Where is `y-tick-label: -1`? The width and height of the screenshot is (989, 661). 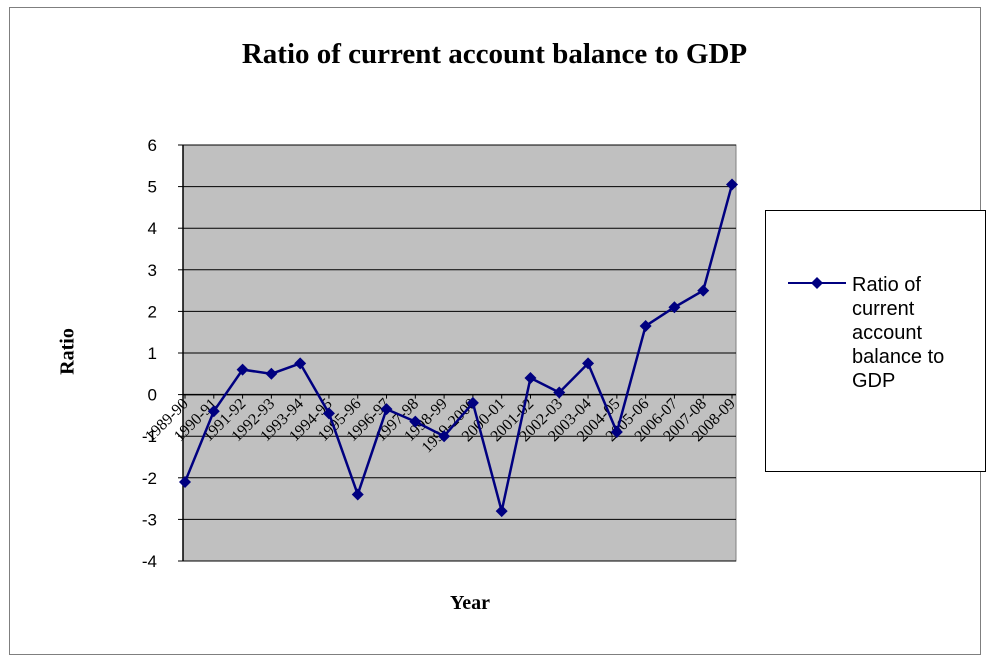 y-tick-label: -1 is located at coordinates (149, 436).